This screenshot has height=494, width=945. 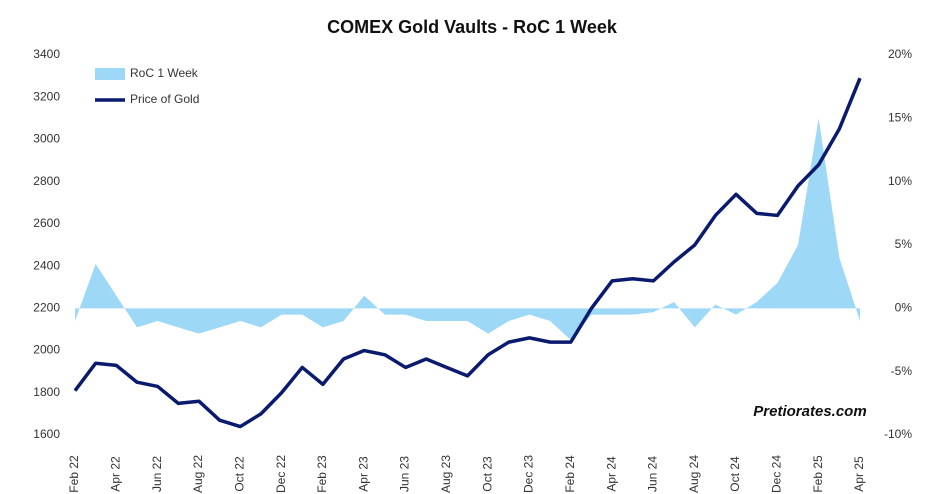 What do you see at coordinates (46, 139) in the screenshot?
I see `y-tick-label: 3000` at bounding box center [46, 139].